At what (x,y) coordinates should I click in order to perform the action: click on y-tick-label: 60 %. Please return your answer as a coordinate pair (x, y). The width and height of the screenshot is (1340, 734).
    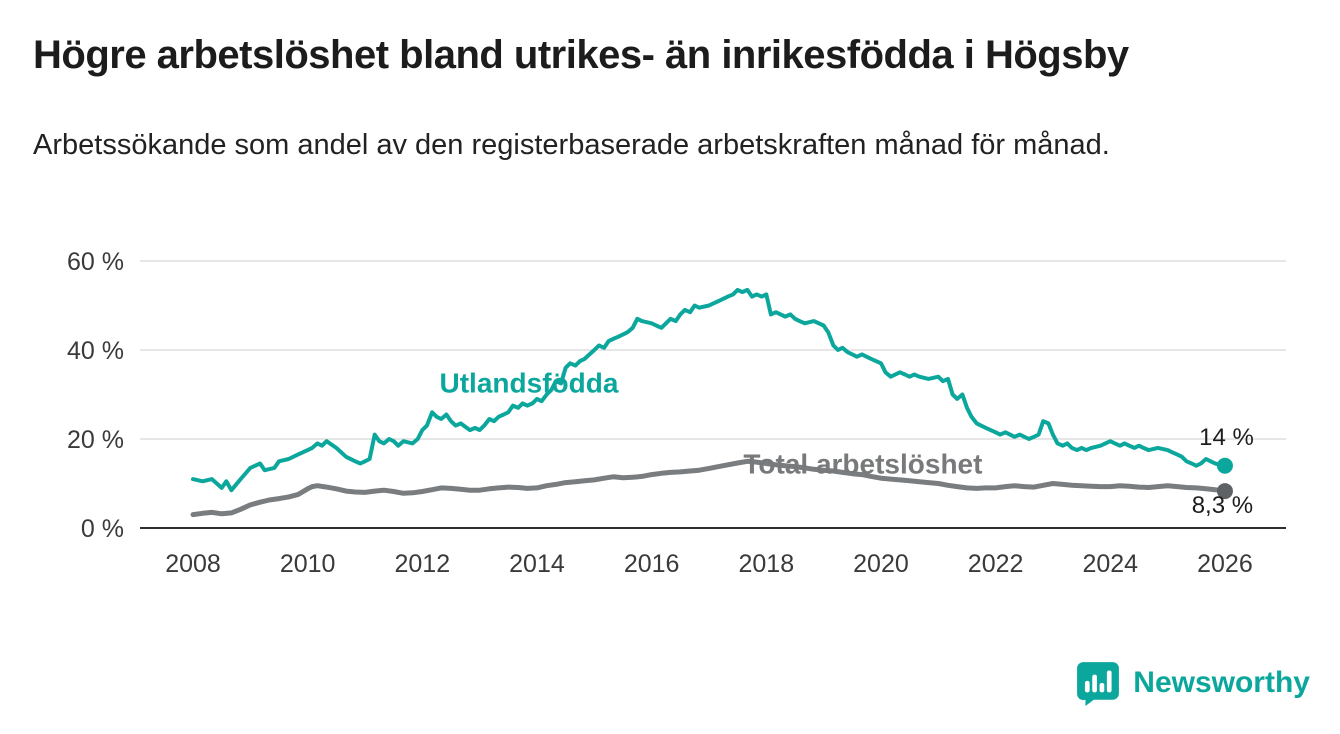
    Looking at the image, I should click on (95, 262).